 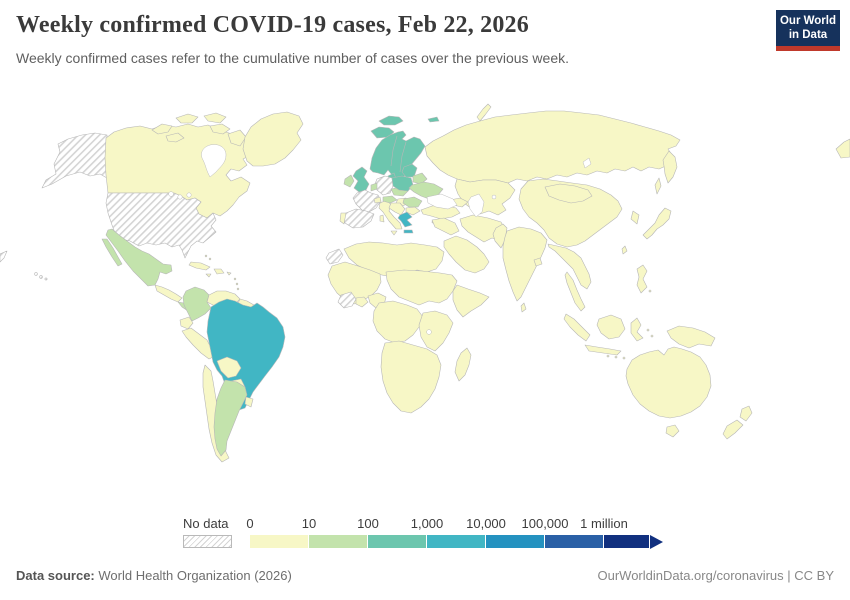 I want to click on region-japan, so click(x=657, y=223).